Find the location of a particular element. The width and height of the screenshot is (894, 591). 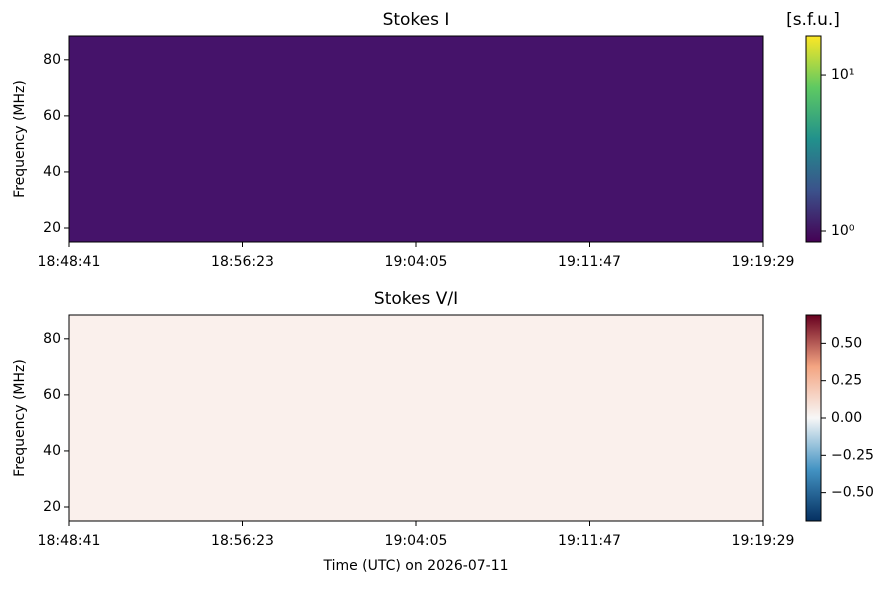

chart-title: Stokes V/I is located at coordinates (416, 299).